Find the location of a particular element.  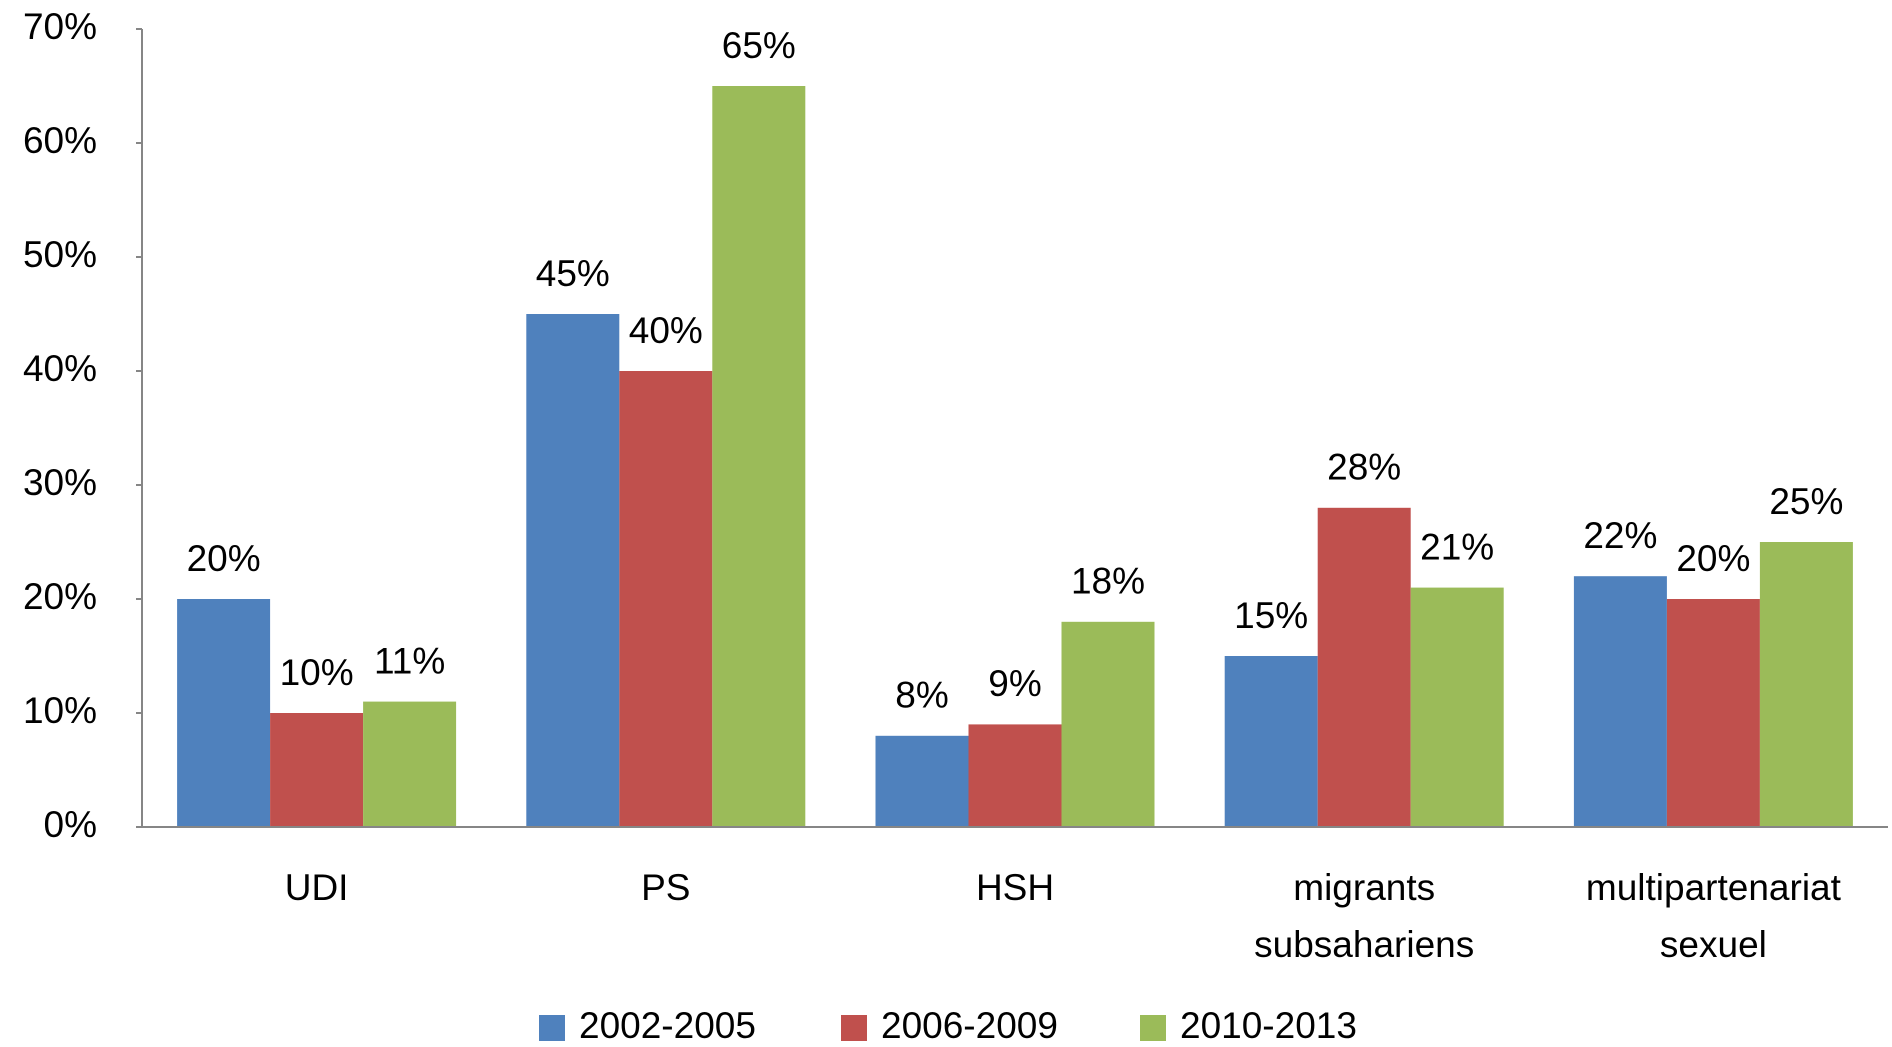

y-tick-label: 70% is located at coordinates (60, 26).